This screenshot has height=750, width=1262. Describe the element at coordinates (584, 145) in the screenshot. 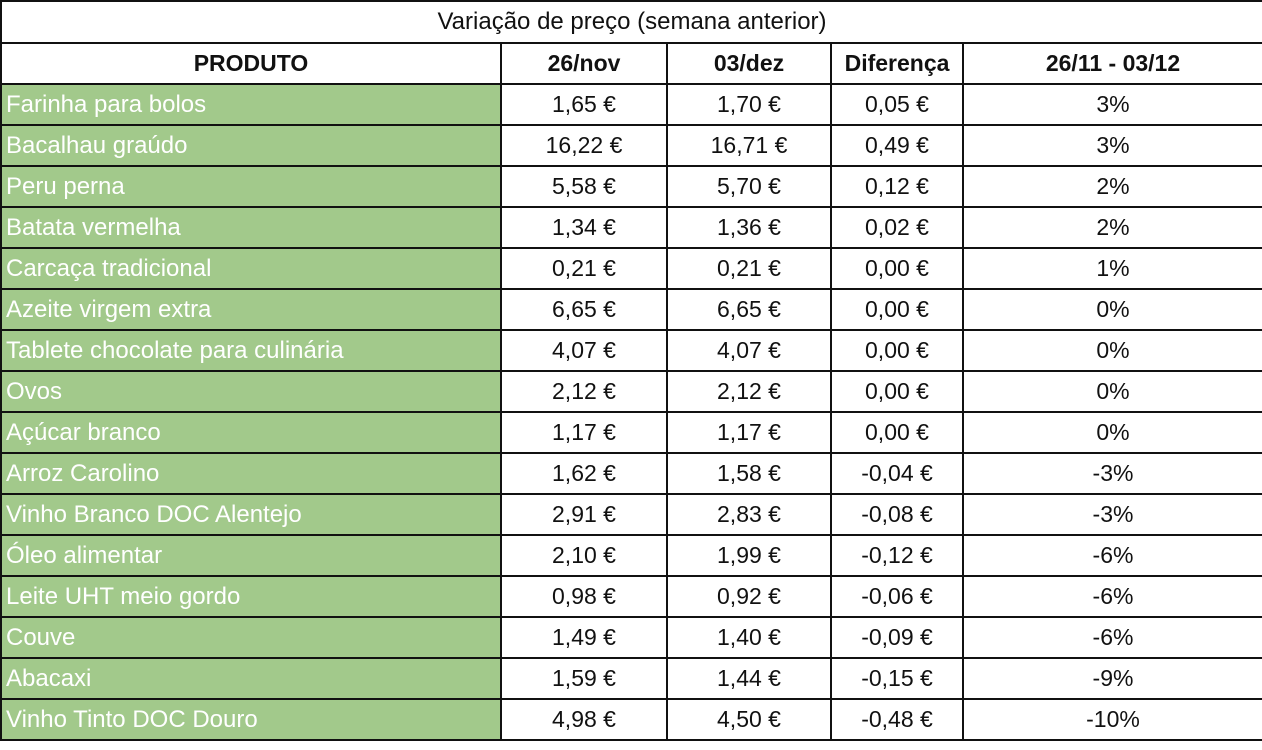

I see `price-26nov-cell: 16,22 €` at that location.